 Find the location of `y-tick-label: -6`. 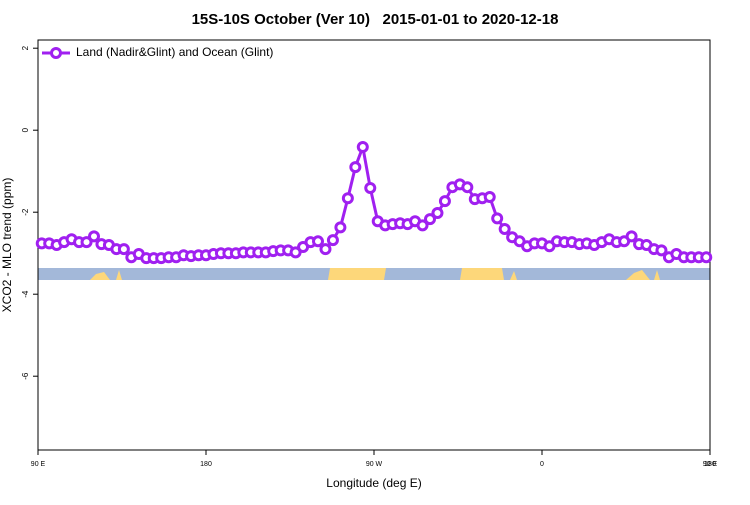

y-tick-label: -6 is located at coordinates (25, 376).